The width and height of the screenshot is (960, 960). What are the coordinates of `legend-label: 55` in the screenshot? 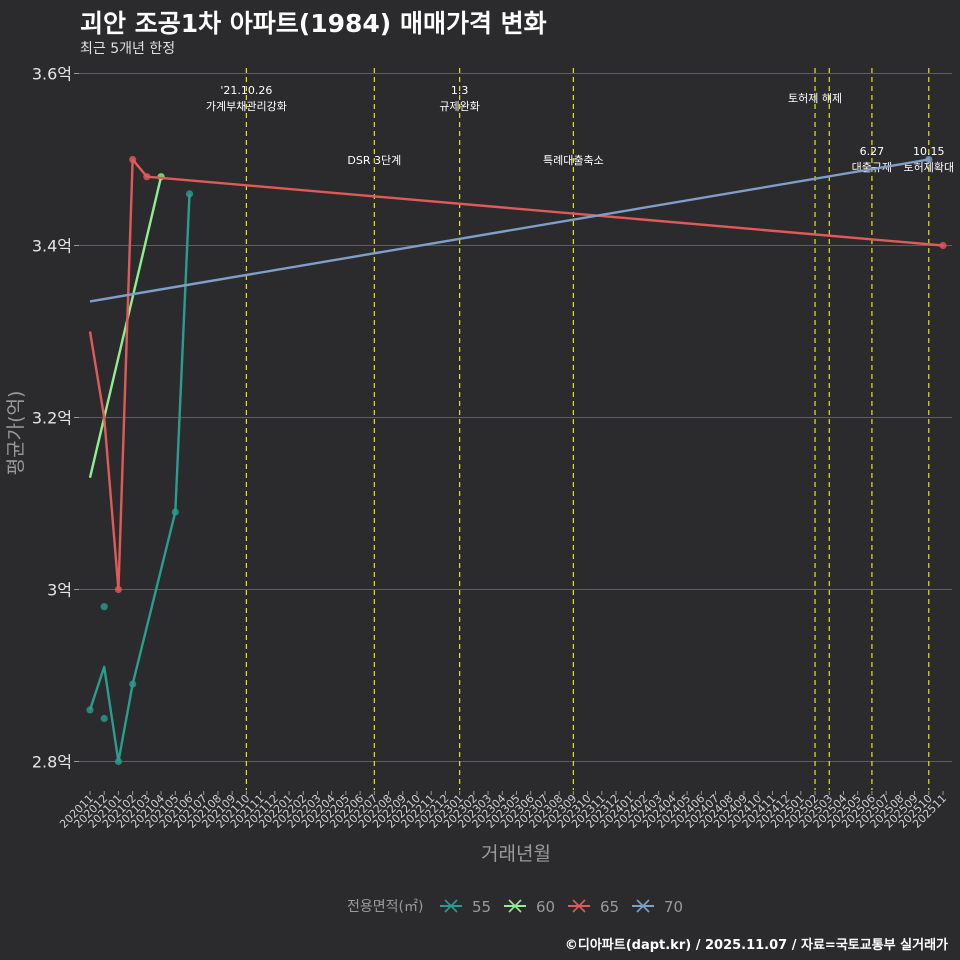 It's located at (481, 907).